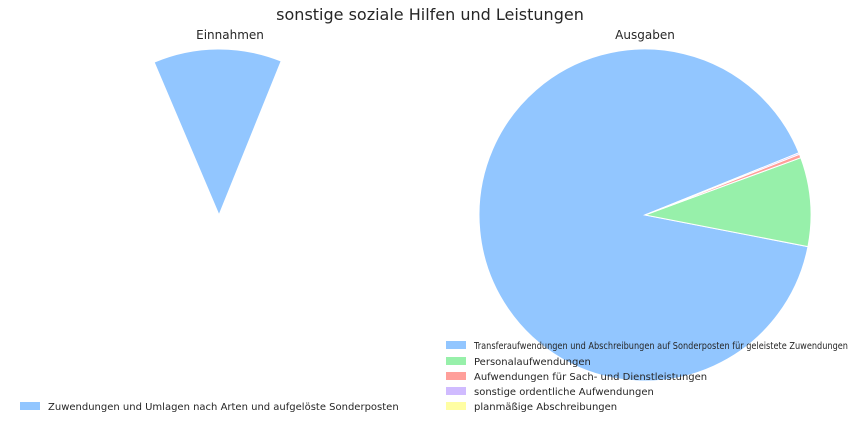  Describe the element at coordinates (430, 14) in the screenshot. I see `figure-title: sonstige soziale Hilfen und Leistungen` at that location.